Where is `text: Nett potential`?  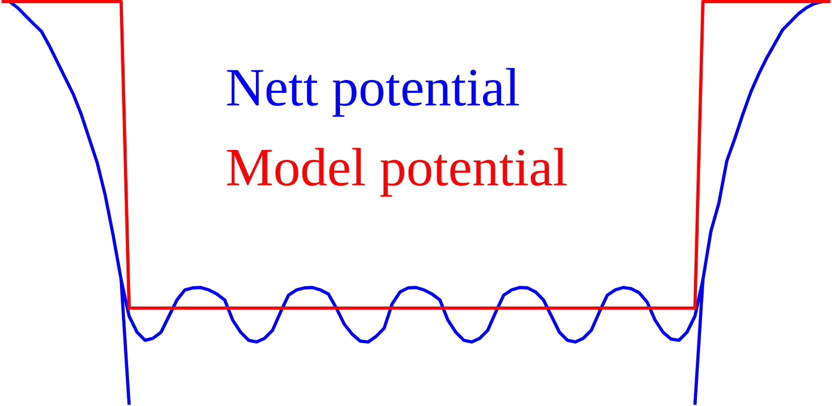 text: Nett potential is located at coordinates (373, 92).